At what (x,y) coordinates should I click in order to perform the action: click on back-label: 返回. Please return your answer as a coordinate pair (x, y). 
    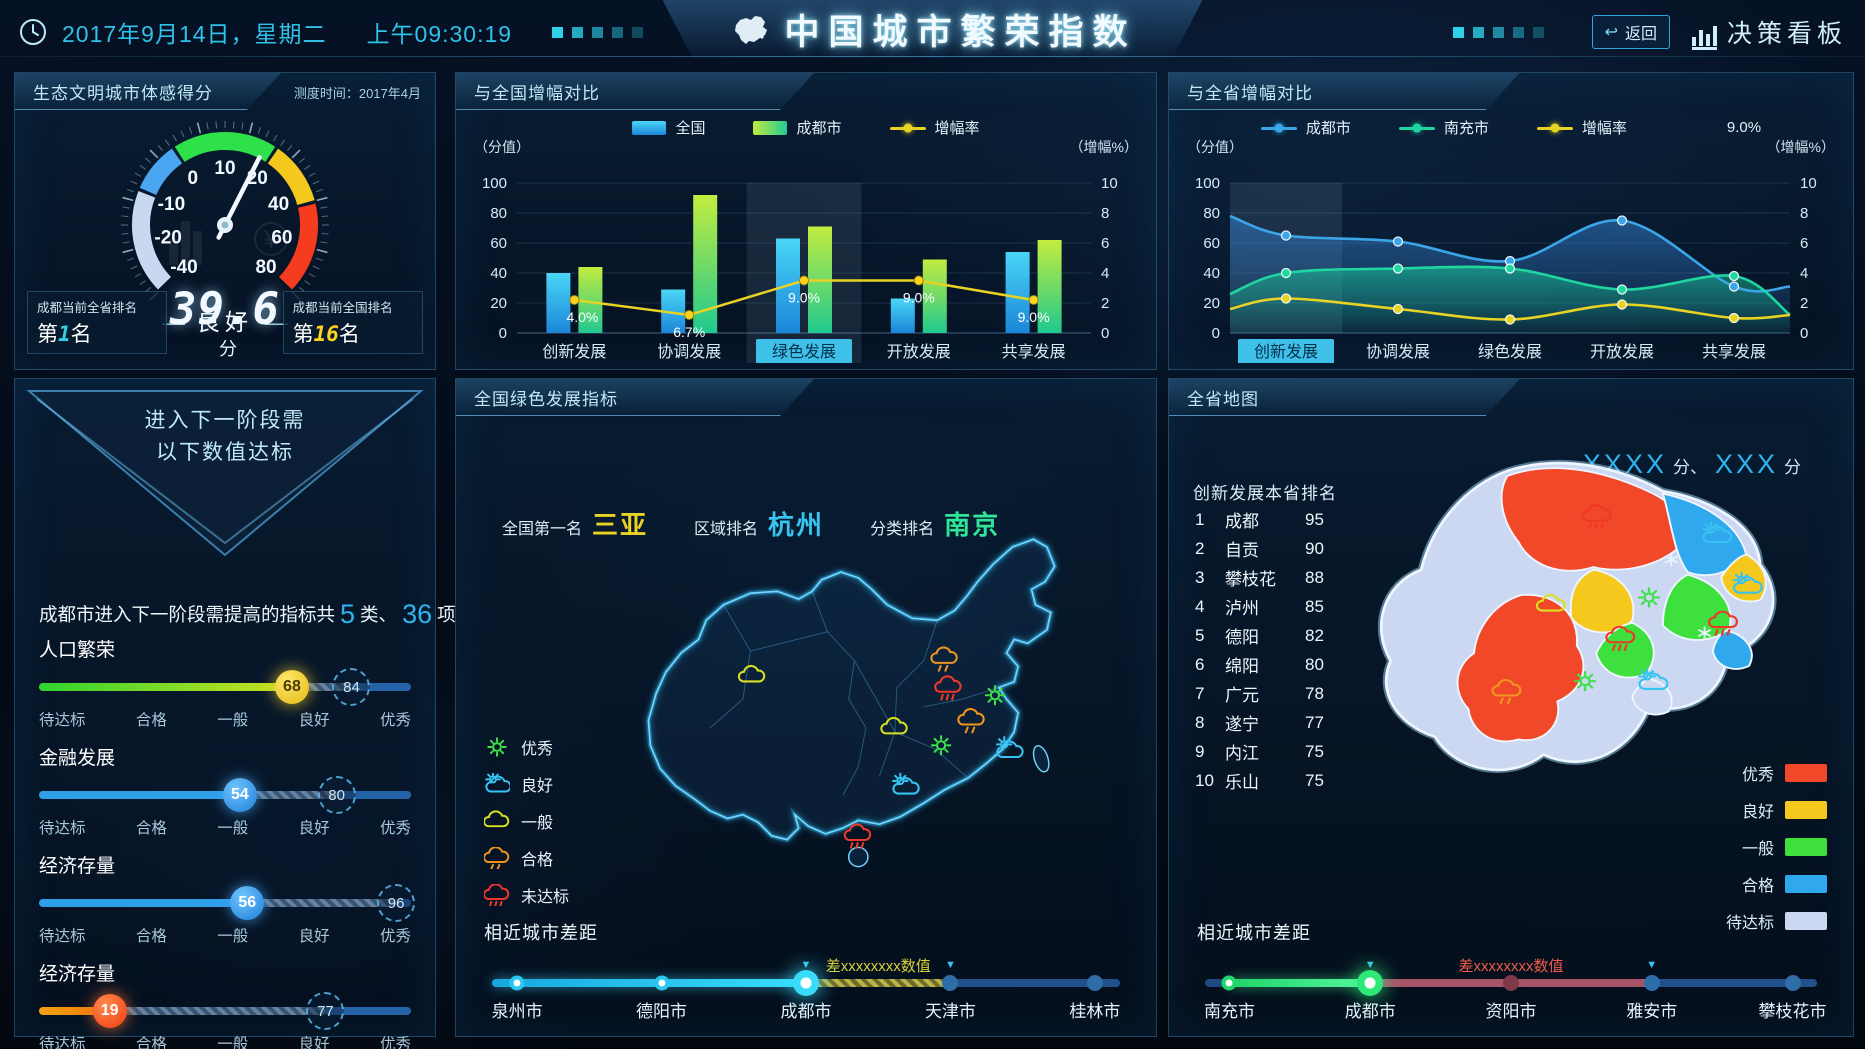
    Looking at the image, I should click on (1640, 34).